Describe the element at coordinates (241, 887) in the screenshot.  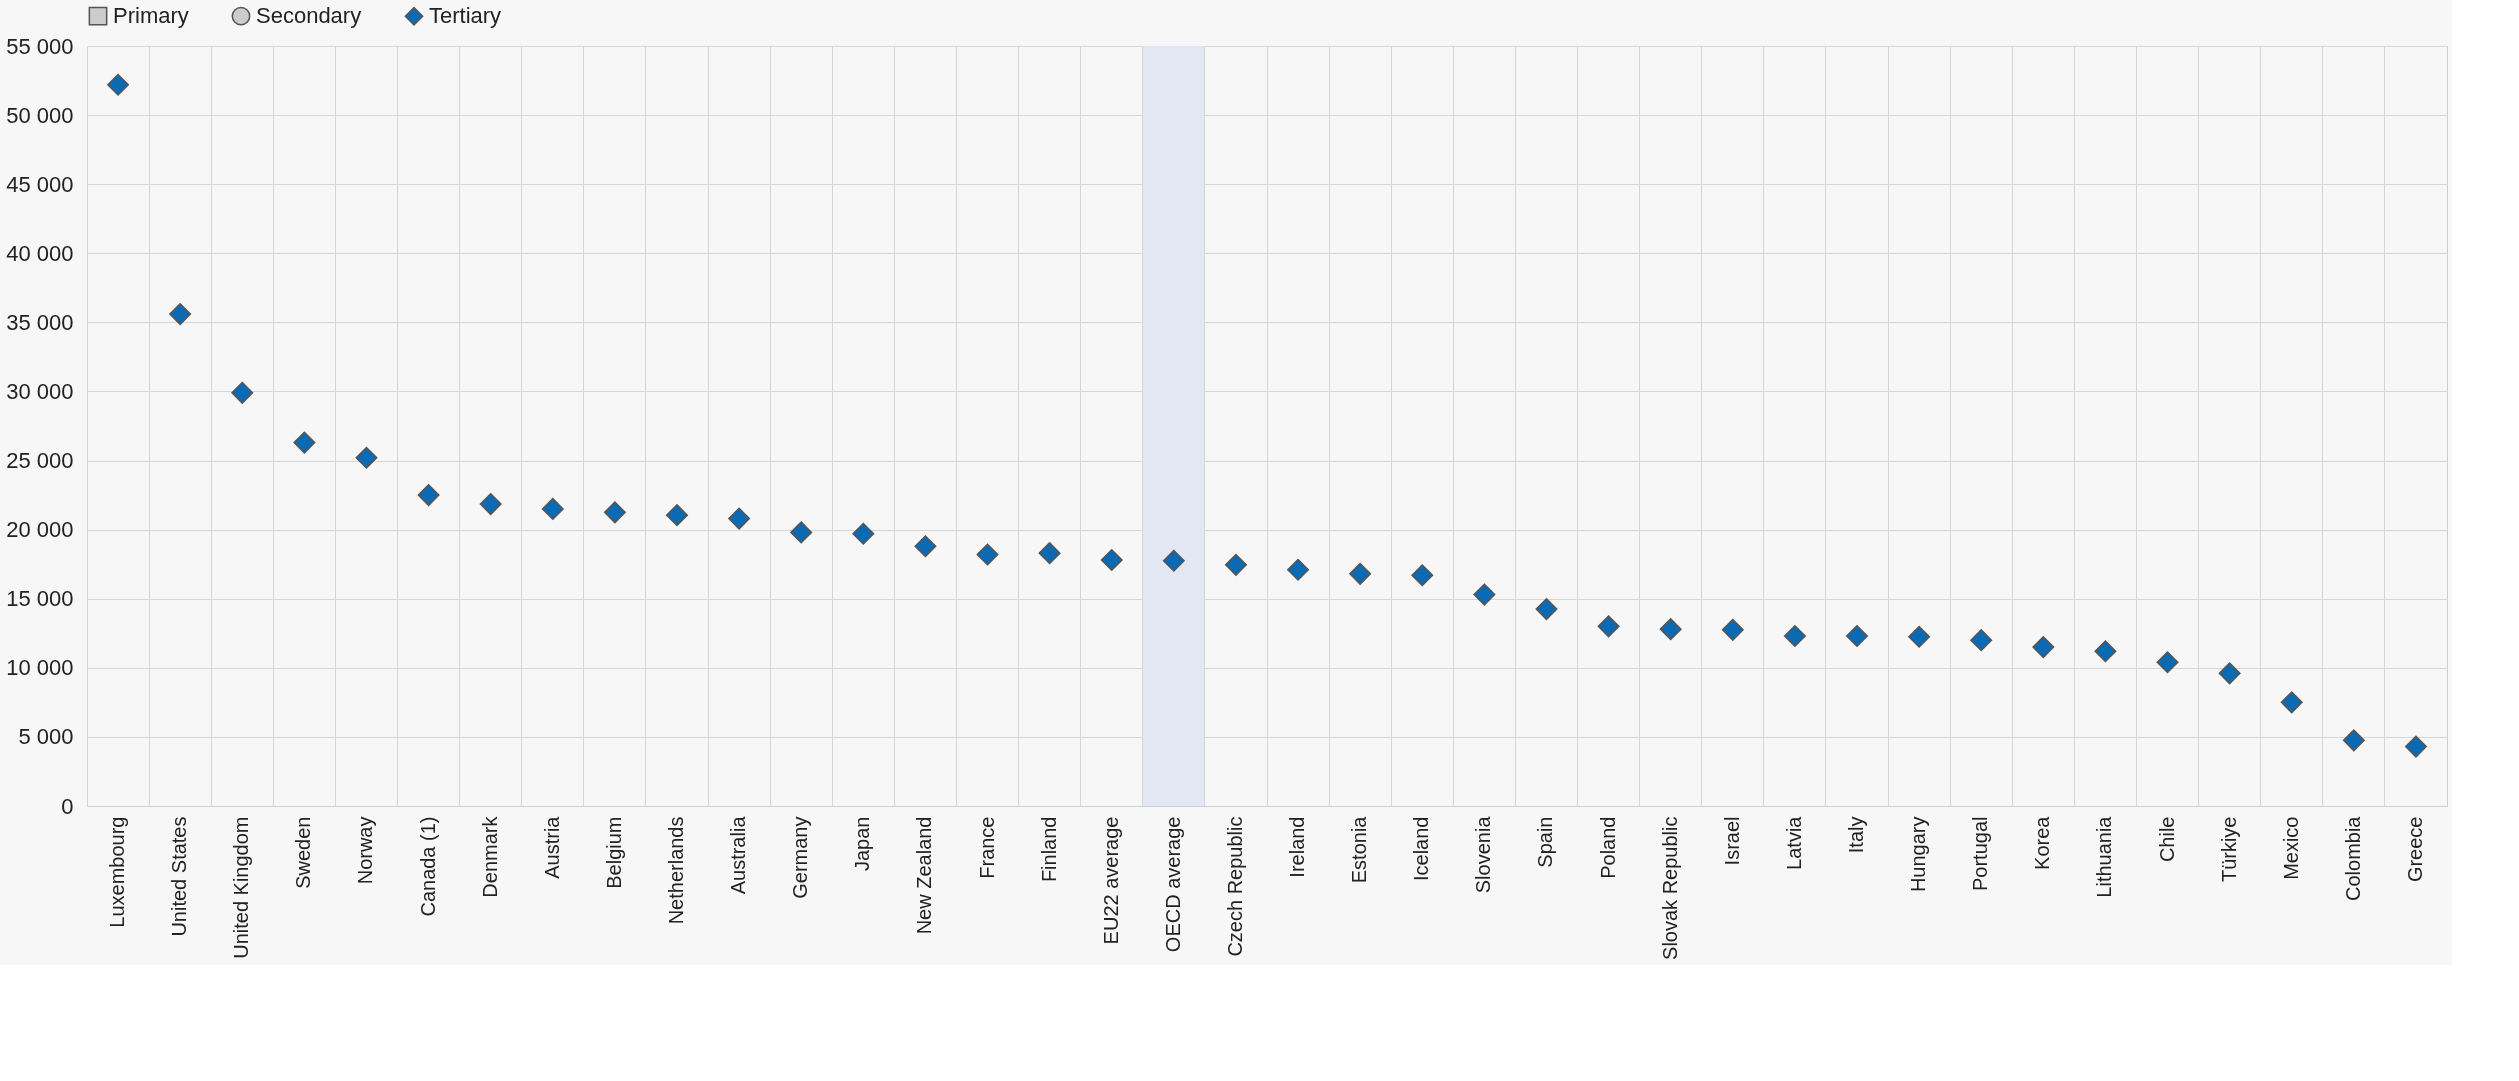
I see `x-tick-label: United Kingdom` at that location.